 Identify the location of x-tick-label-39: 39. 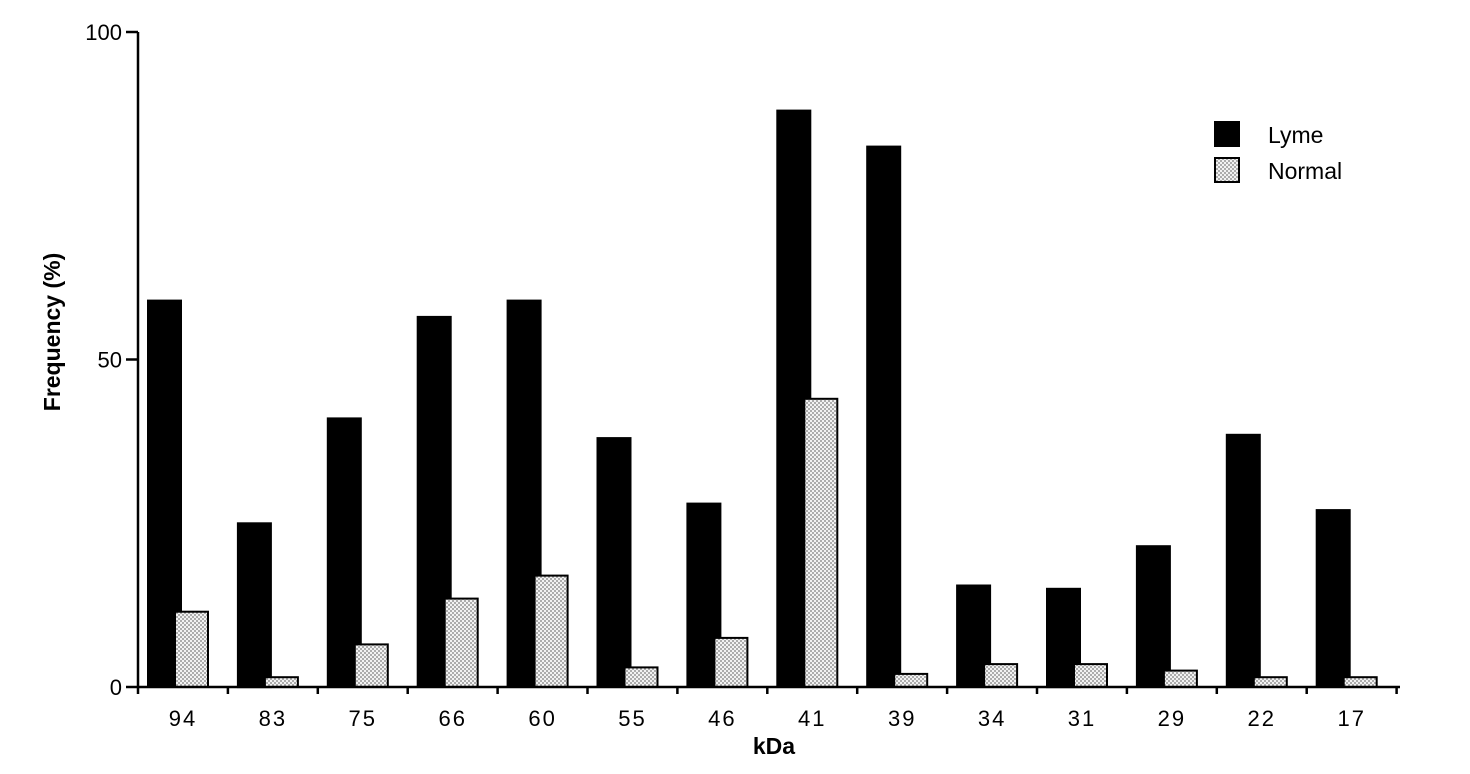
(902, 718).